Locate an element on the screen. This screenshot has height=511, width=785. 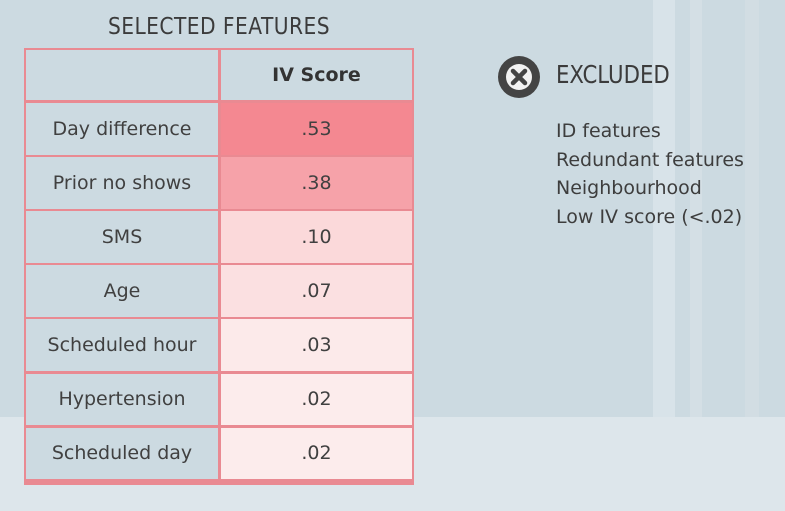
iv-score-cell: .03 is located at coordinates (316, 345).